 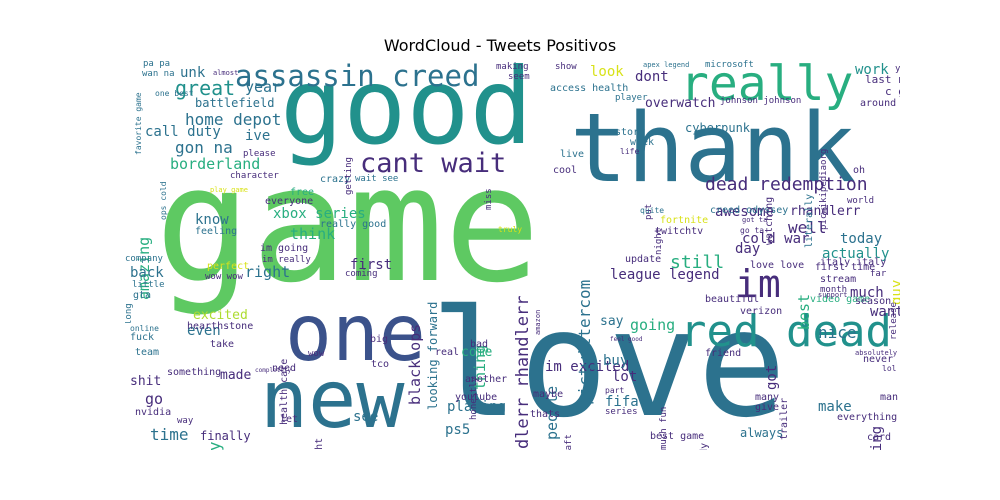 What do you see at coordinates (154, 399) in the screenshot?
I see `word-go: go` at bounding box center [154, 399].